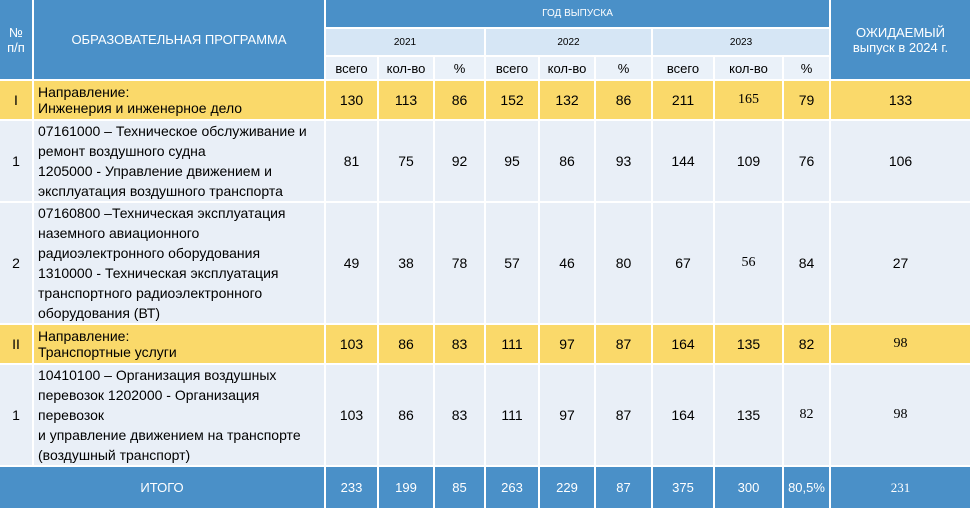 Image resolution: width=972 pixels, height=510 pixels. Describe the element at coordinates (568, 69) in the screenshot. I see `subheader-count-2022: кол-во` at that location.